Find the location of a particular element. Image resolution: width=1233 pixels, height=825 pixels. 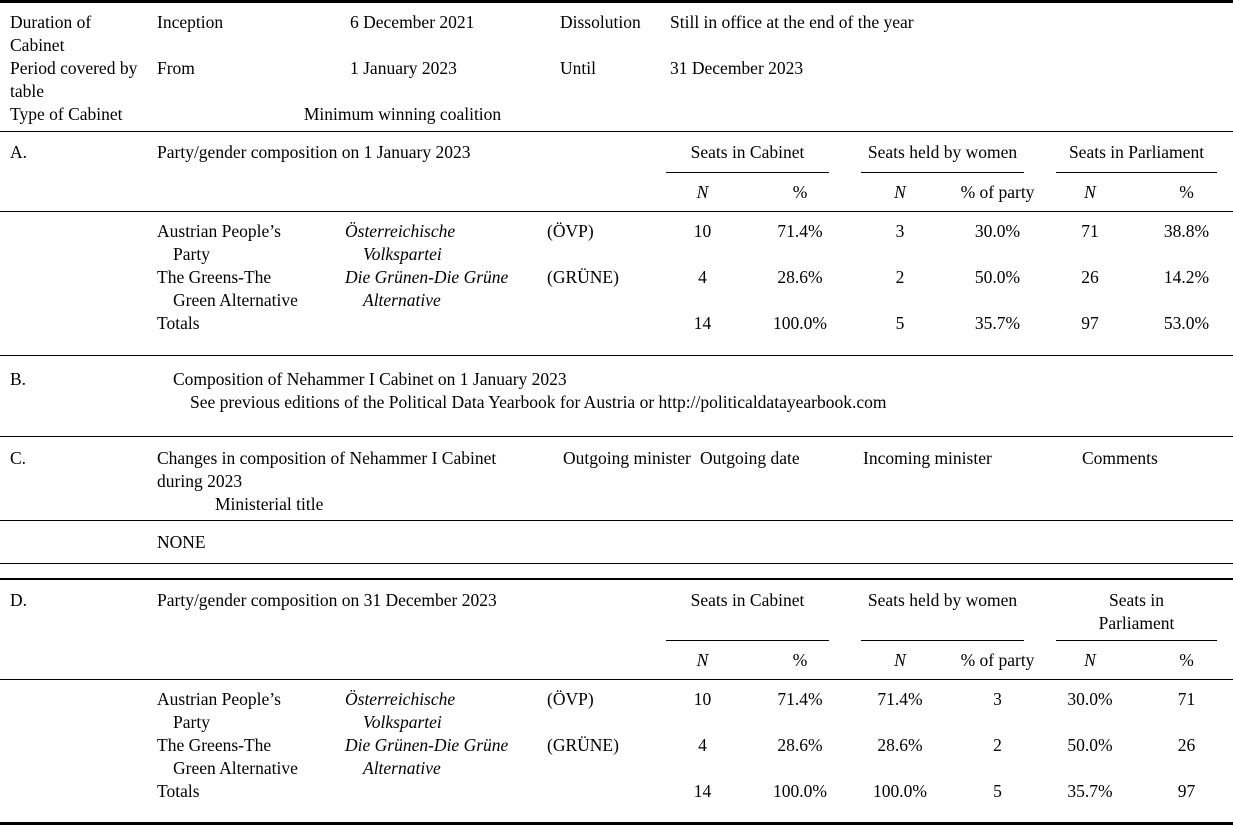

col-header-outgoing-date: Outgoing date is located at coordinates (750, 458).